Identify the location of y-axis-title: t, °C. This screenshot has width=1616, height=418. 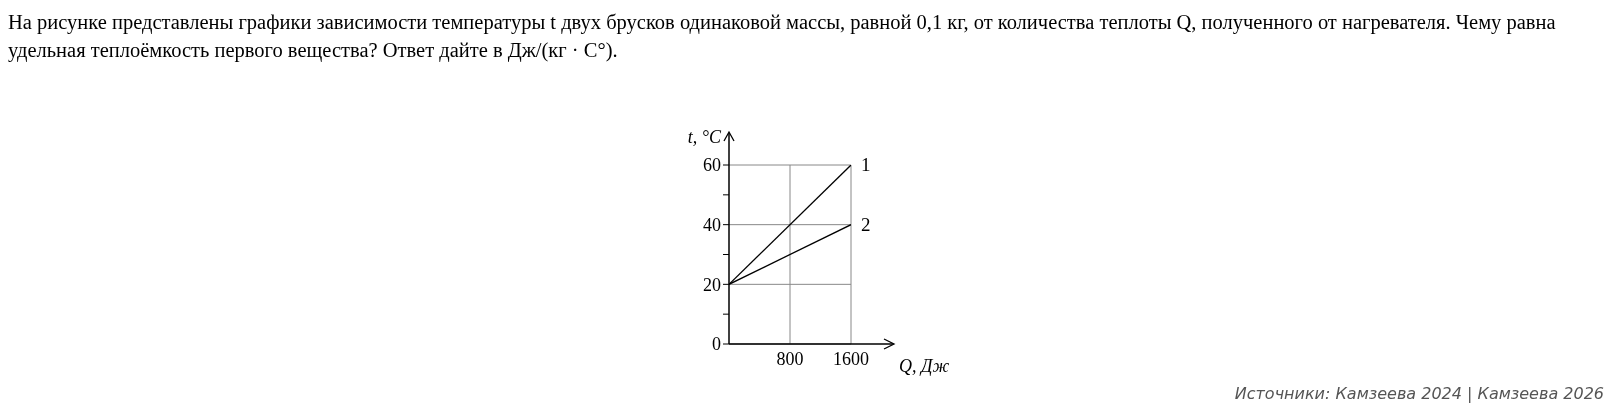
(704, 137).